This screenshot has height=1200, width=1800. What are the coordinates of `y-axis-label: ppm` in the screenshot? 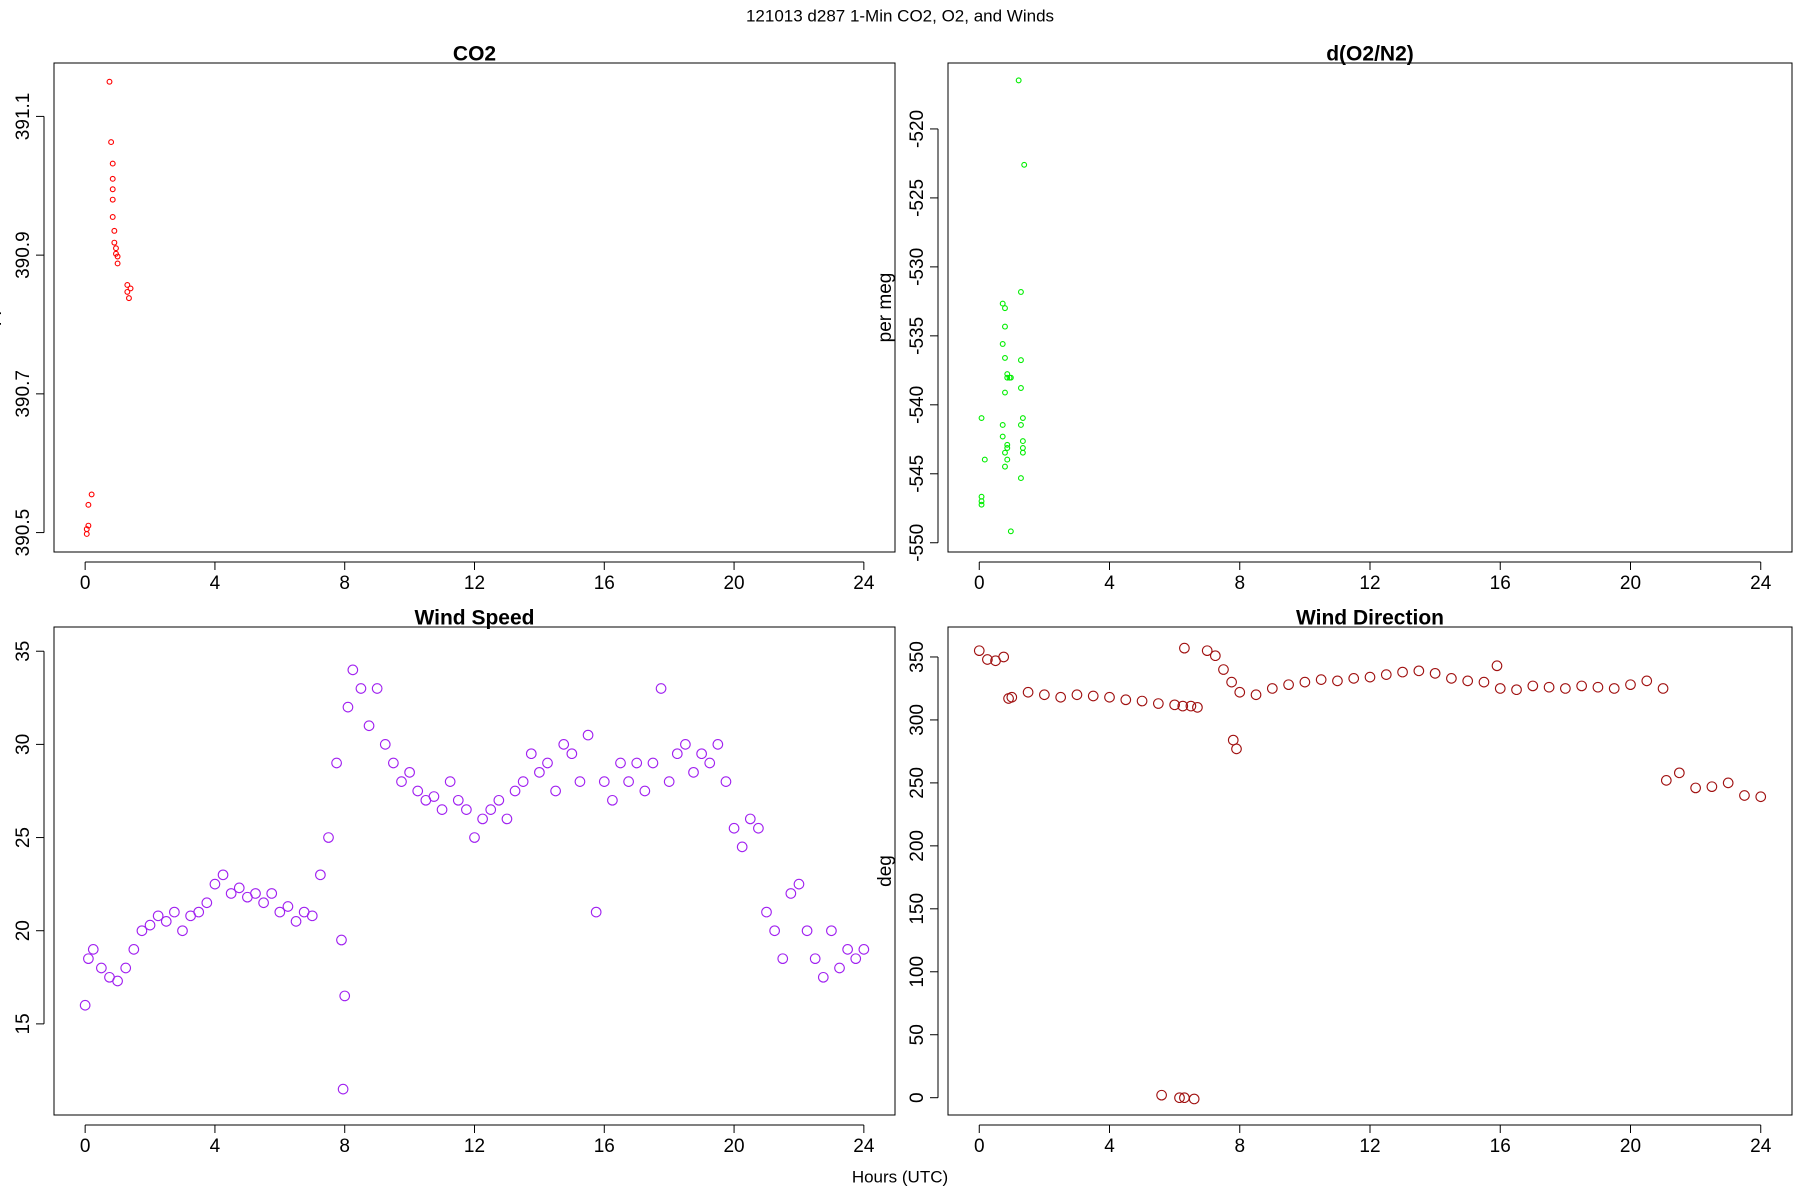 It's located at (1, 307).